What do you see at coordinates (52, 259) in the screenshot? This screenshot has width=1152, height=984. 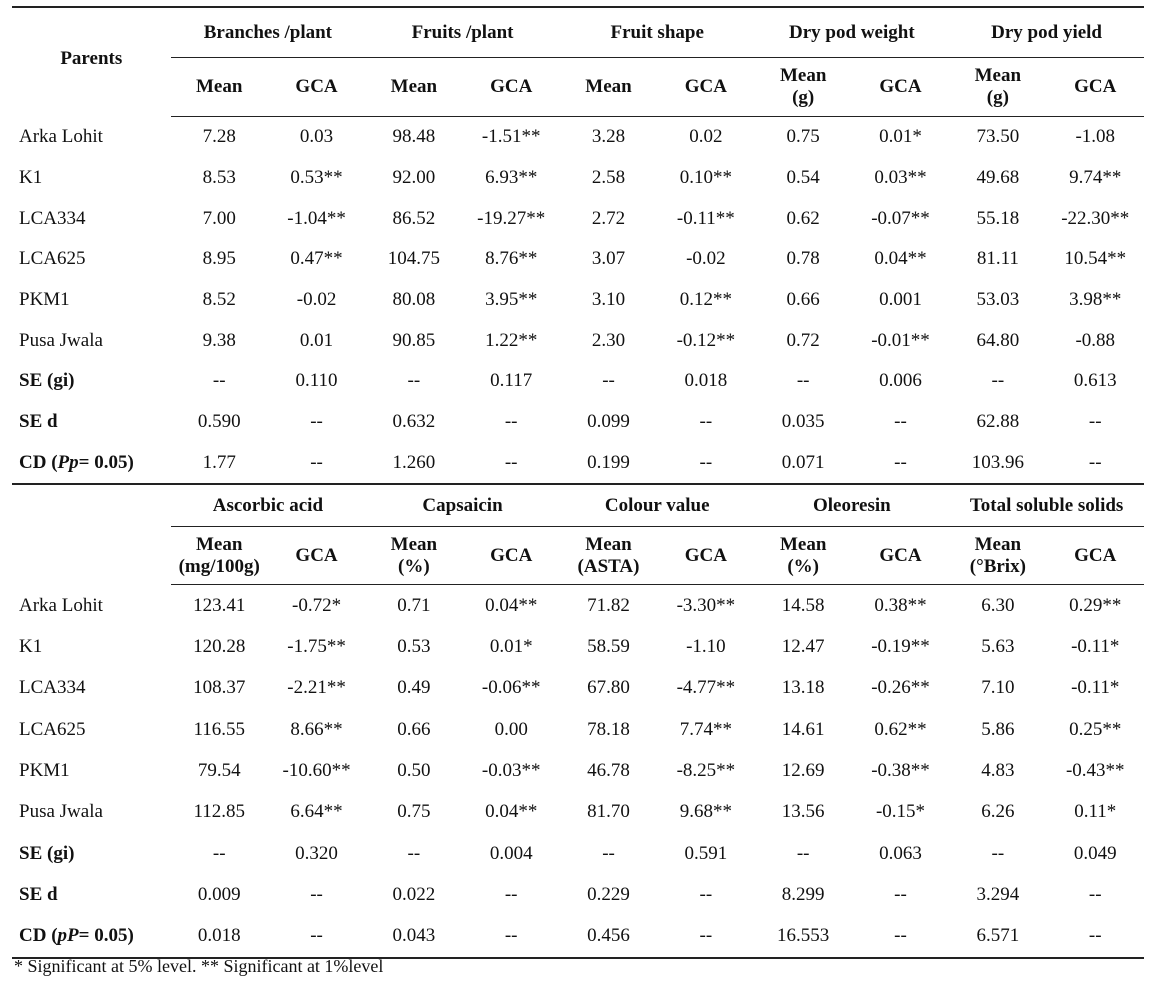 I see `row-label: LCA625` at bounding box center [52, 259].